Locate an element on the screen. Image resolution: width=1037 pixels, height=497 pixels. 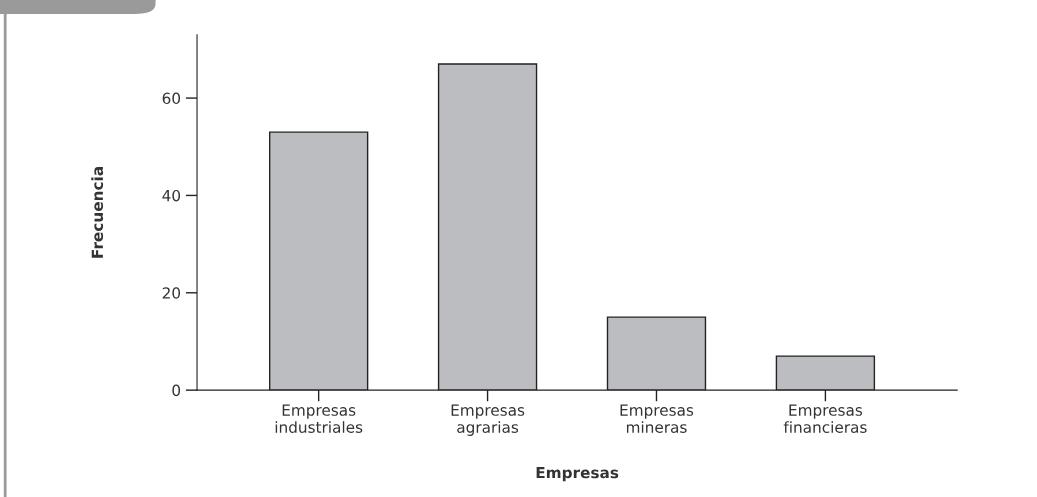
y-tick-label: 40 is located at coordinates (171, 195).